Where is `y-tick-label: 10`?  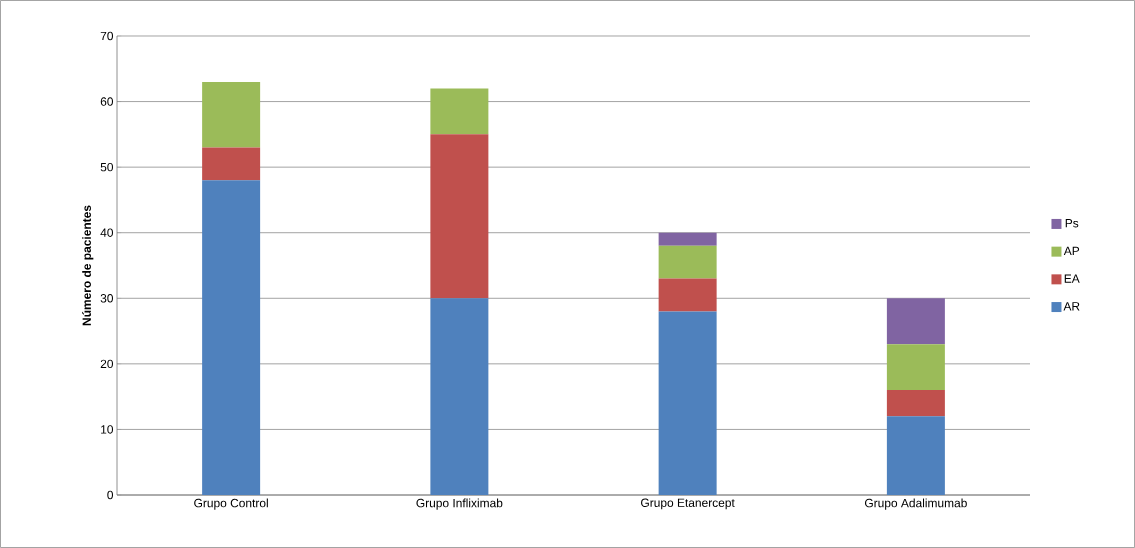
y-tick-label: 10 is located at coordinates (107, 429).